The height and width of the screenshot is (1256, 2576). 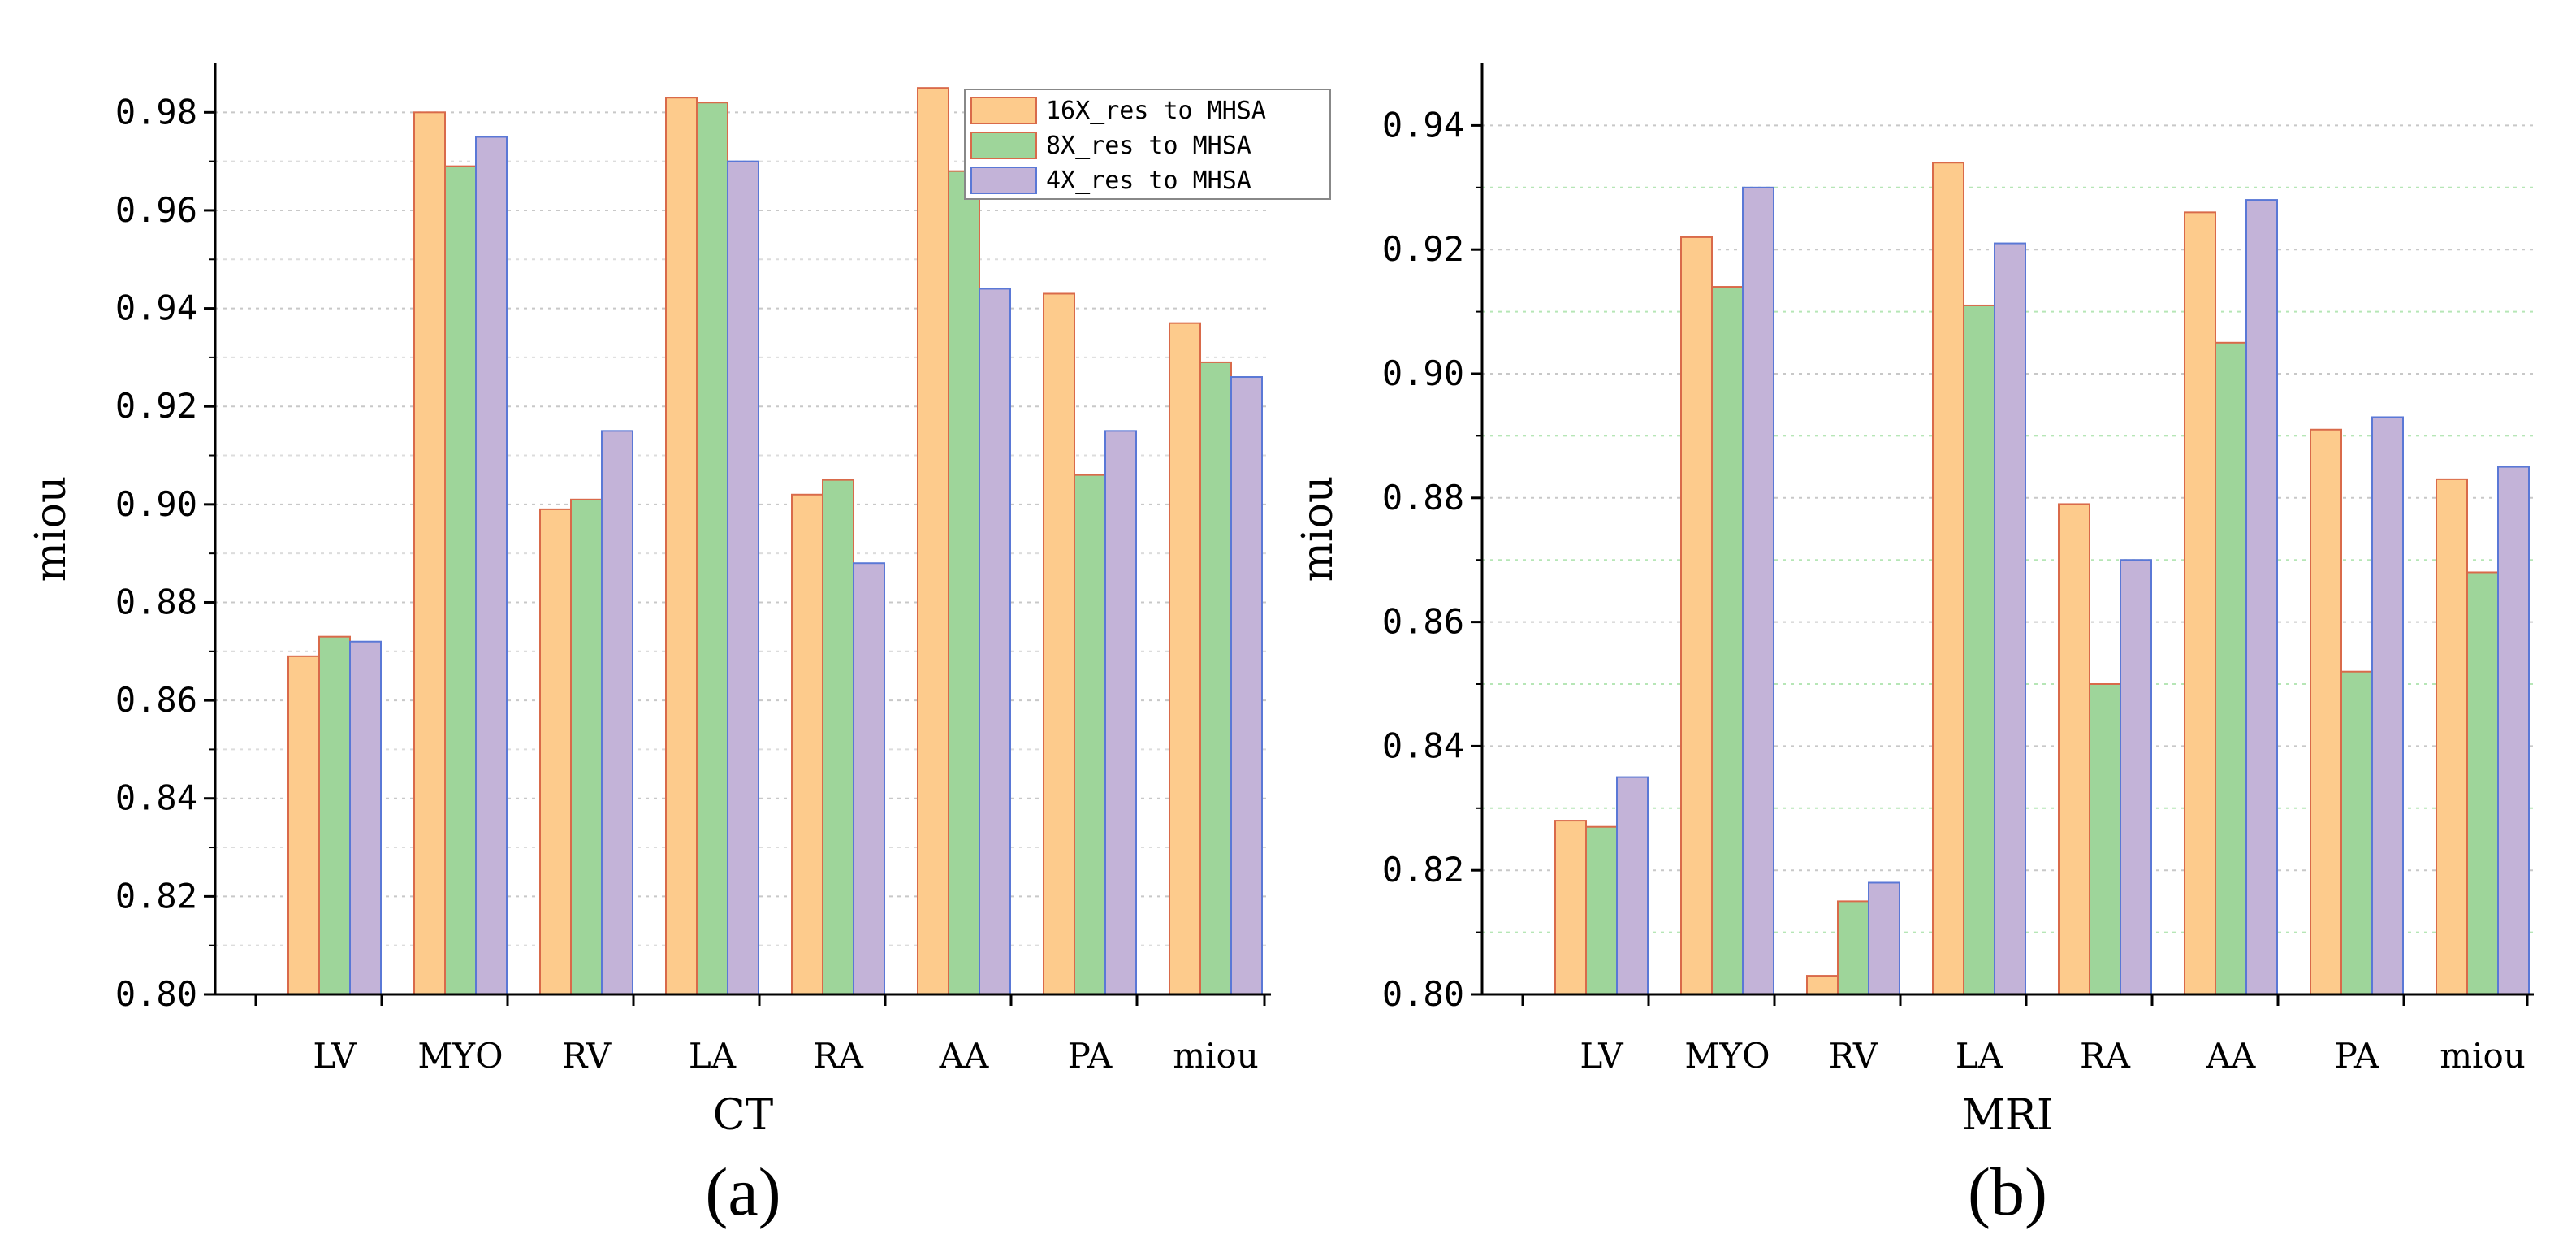 What do you see at coordinates (1432, 560) in the screenshot?
I see `y-tick-labels: 0.80 0.82 0.84 0.86 0.88 0.90 0.92 0.94` at bounding box center [1432, 560].